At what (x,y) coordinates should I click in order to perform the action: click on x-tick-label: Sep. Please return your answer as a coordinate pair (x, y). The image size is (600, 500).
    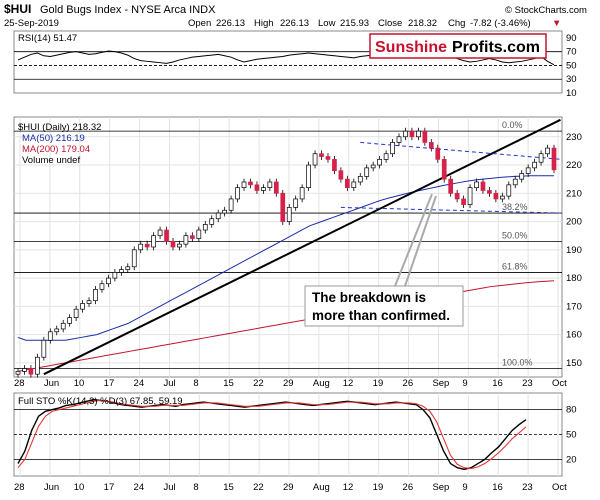
    Looking at the image, I should click on (440, 383).